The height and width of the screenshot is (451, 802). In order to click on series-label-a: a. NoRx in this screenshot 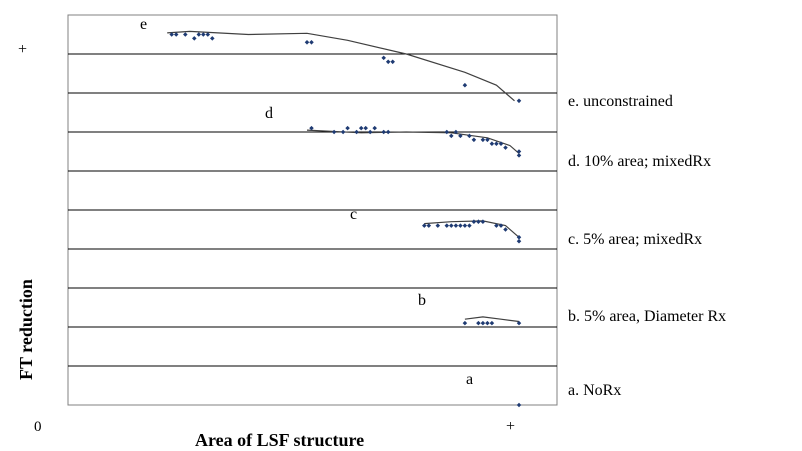, I will do `click(594, 390)`.